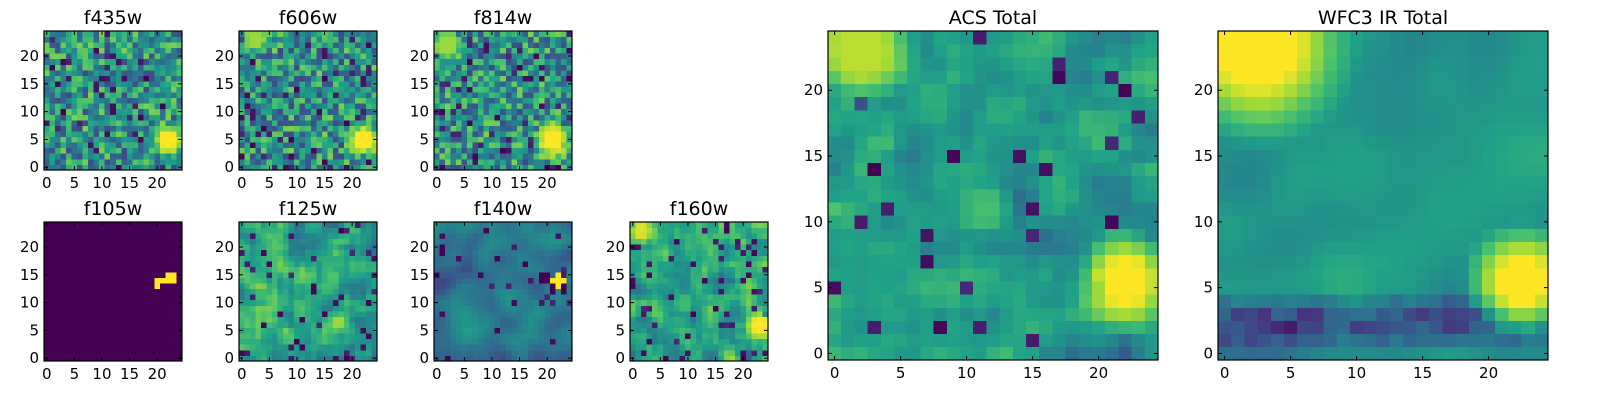  I want to click on x-tick-label: 0, so click(633, 374).